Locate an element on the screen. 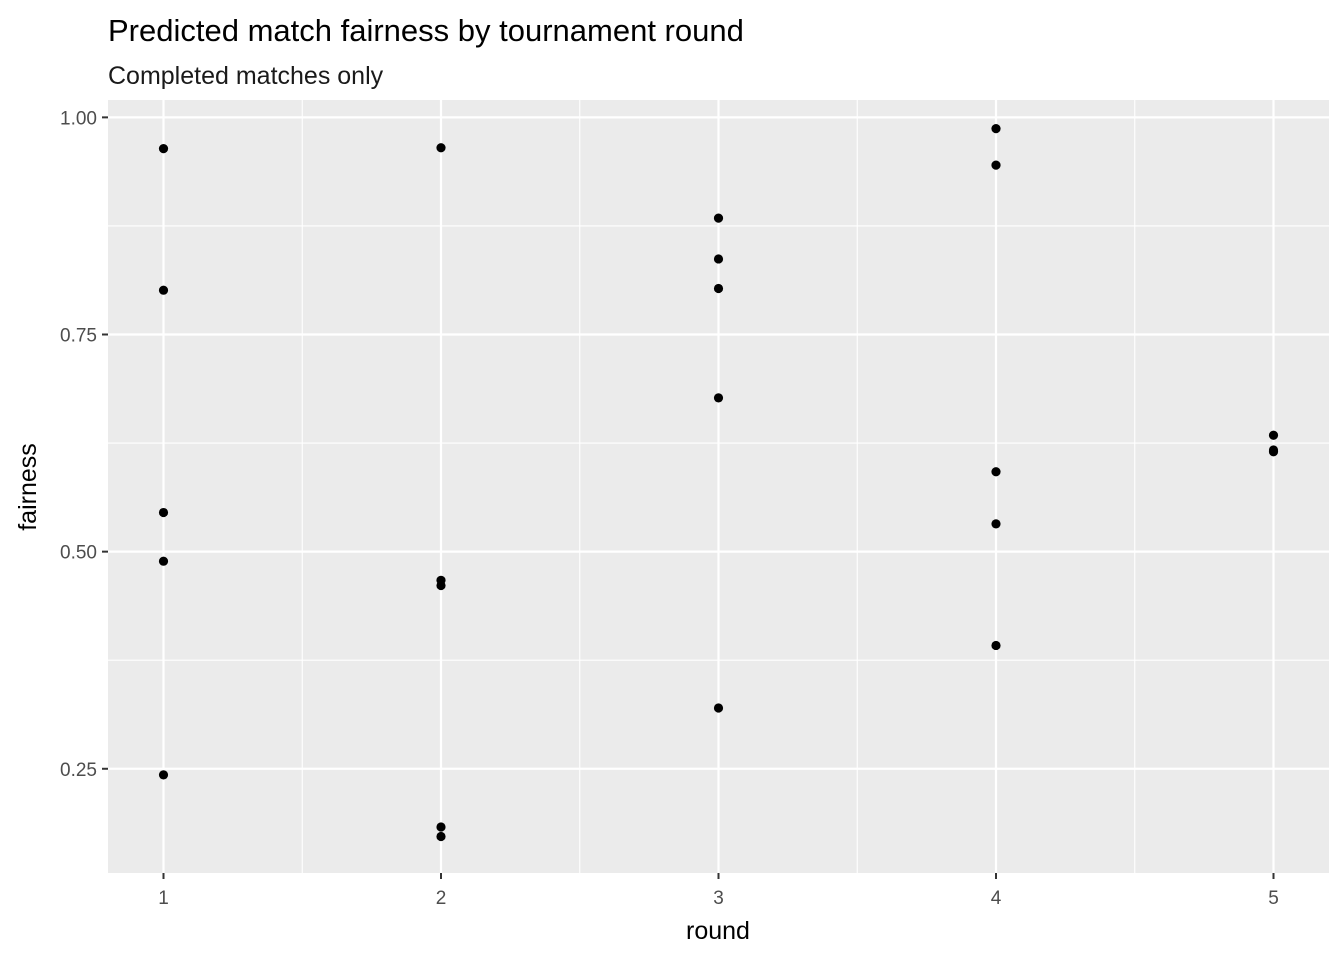  y-tick-label: 0.75 is located at coordinates (78, 336).